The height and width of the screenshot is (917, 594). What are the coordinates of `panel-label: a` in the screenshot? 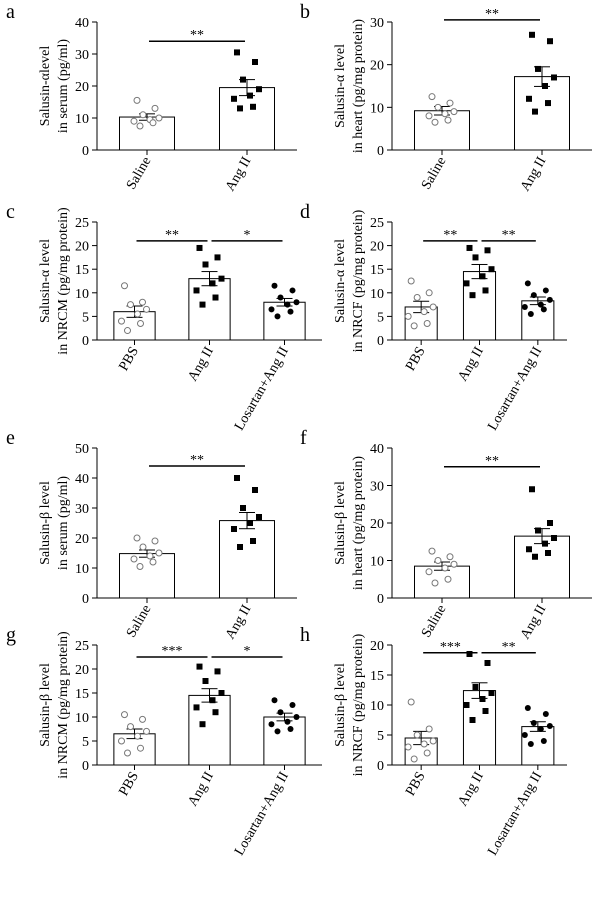 It's located at (10, 12).